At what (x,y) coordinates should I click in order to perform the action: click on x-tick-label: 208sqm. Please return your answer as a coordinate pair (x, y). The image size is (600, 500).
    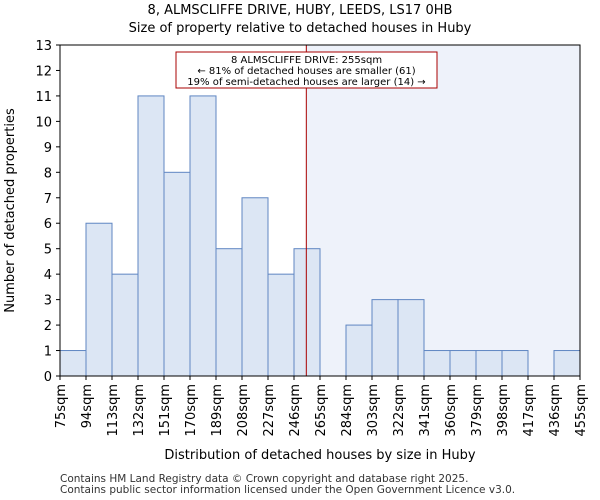
    Looking at the image, I should click on (243, 410).